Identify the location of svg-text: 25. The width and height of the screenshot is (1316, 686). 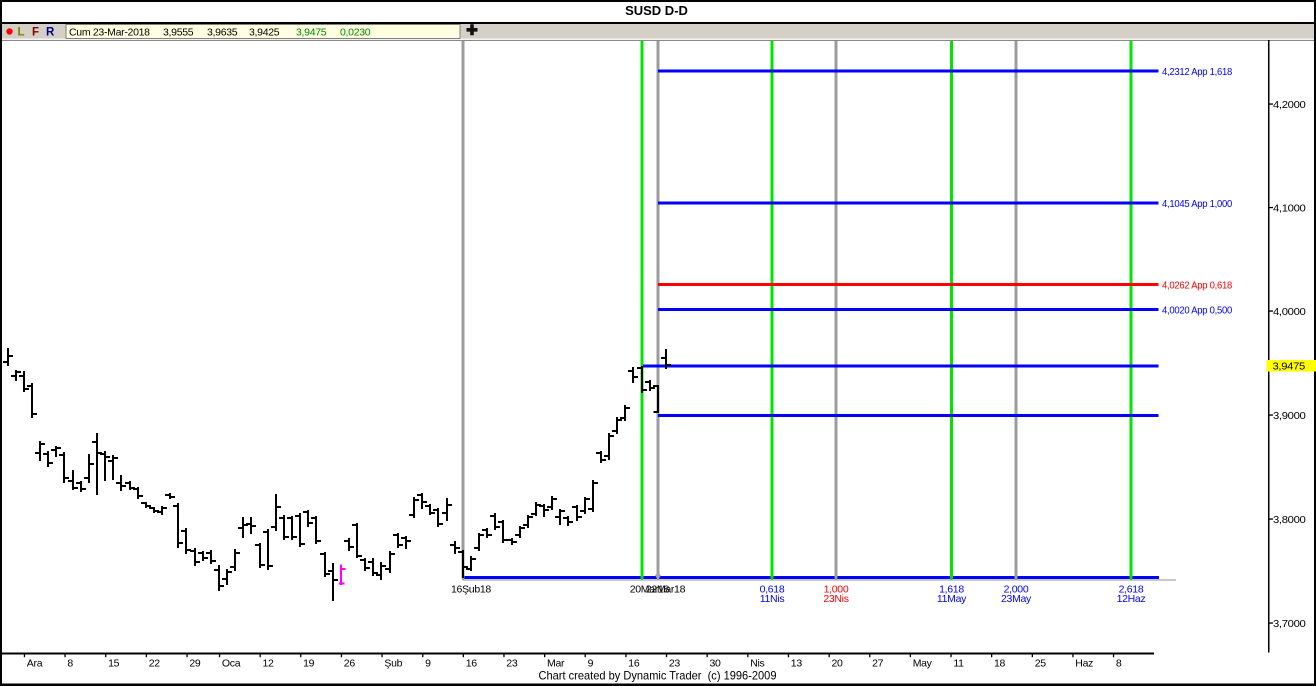
(1041, 664).